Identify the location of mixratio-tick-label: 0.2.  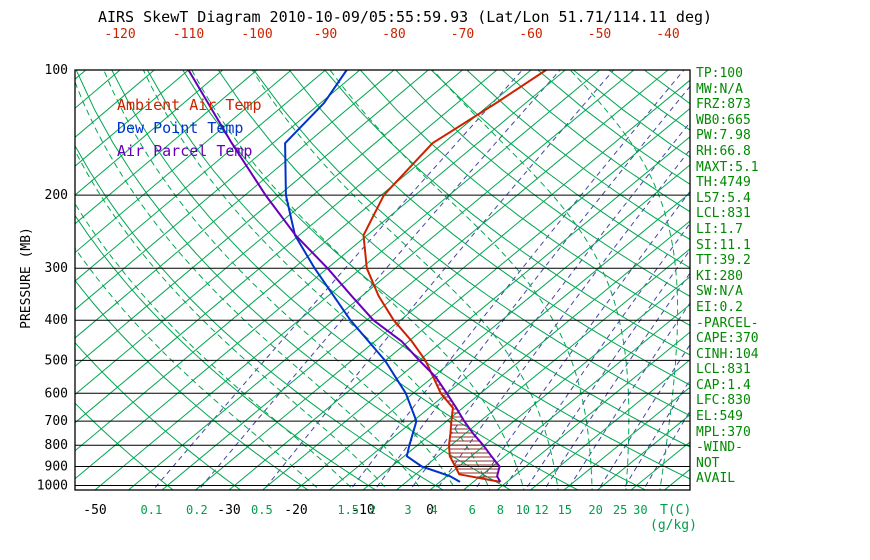
(197, 510).